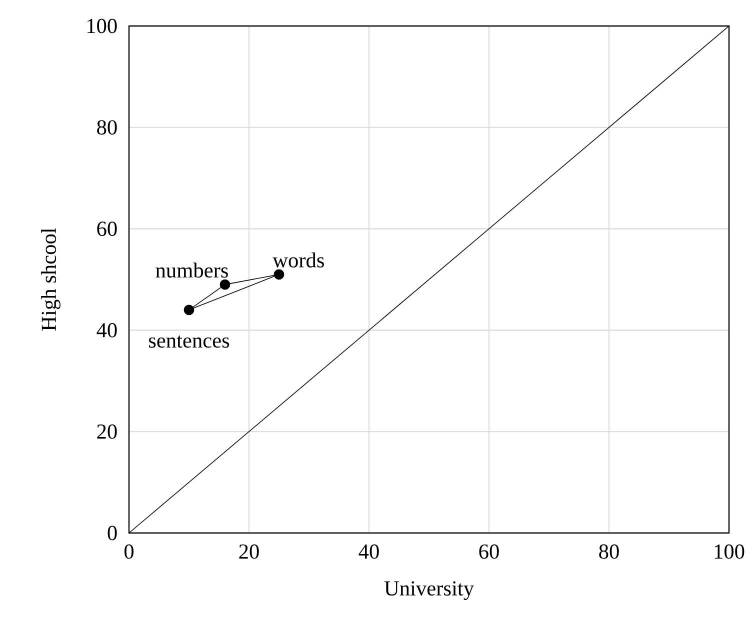  I want to click on annotation: words, so click(298, 260).